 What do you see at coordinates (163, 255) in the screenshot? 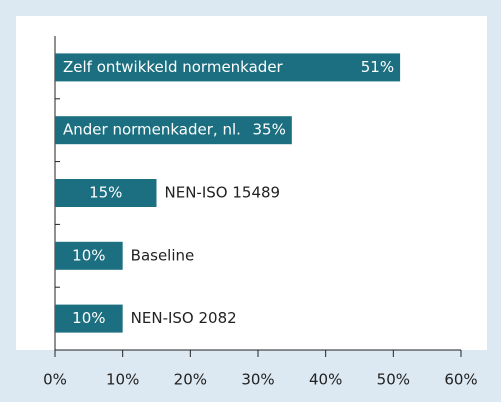
I see `category-label: Baseline` at bounding box center [163, 255].